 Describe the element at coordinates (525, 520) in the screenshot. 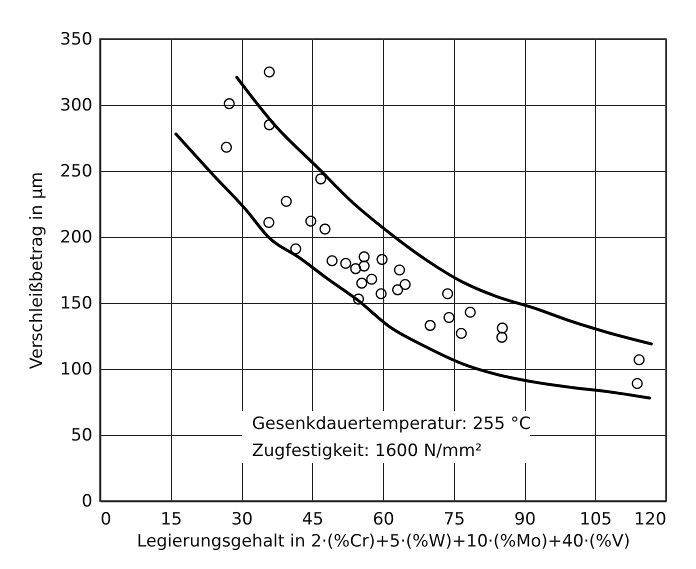

I see `x-tick-label: 90` at that location.